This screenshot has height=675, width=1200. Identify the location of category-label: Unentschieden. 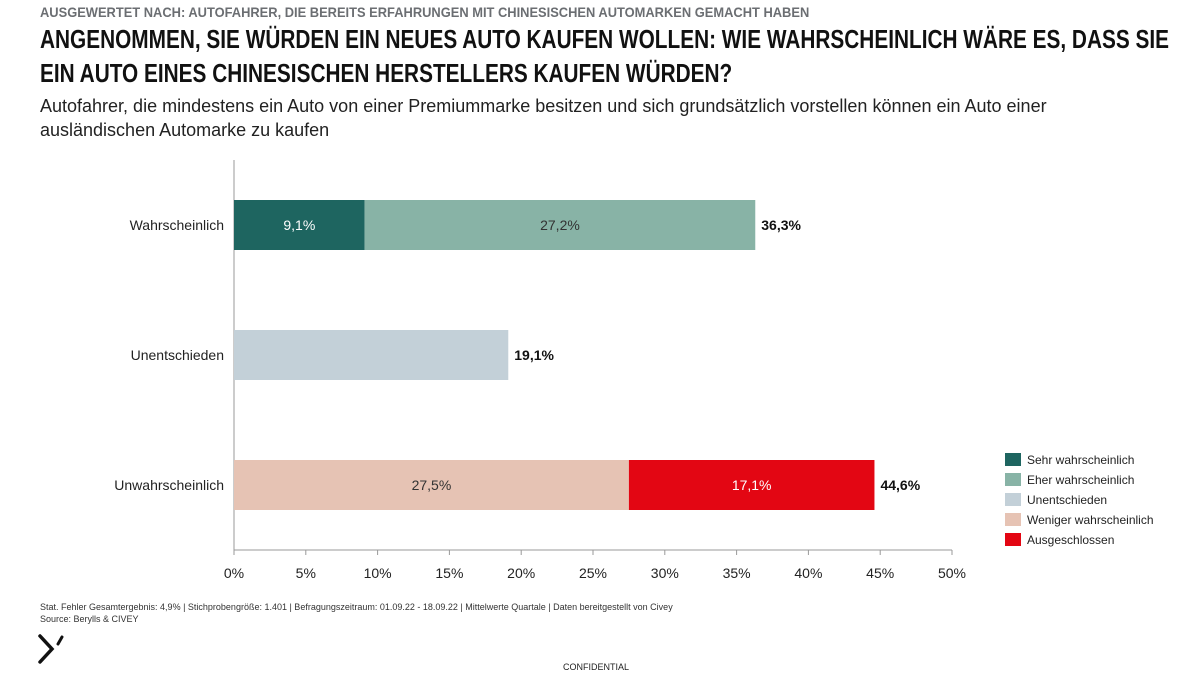
(177, 355).